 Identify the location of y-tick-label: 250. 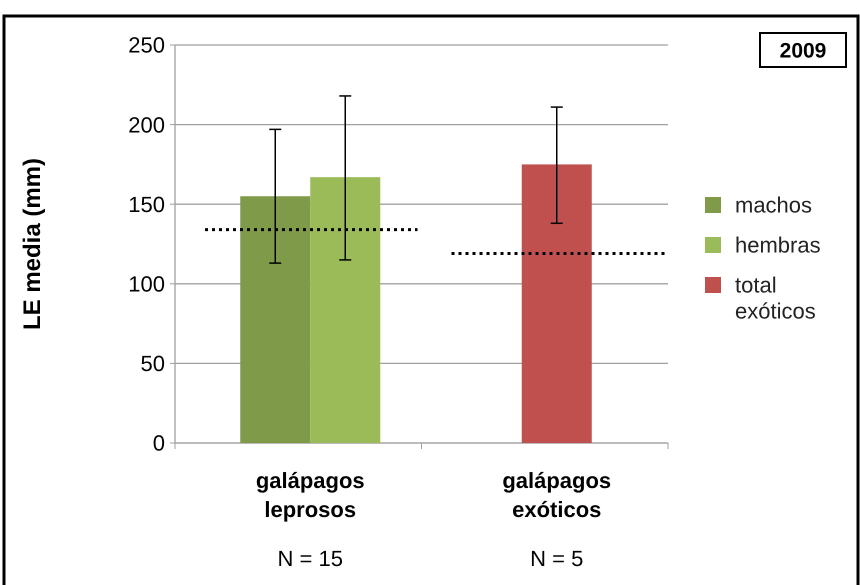
(146, 45).